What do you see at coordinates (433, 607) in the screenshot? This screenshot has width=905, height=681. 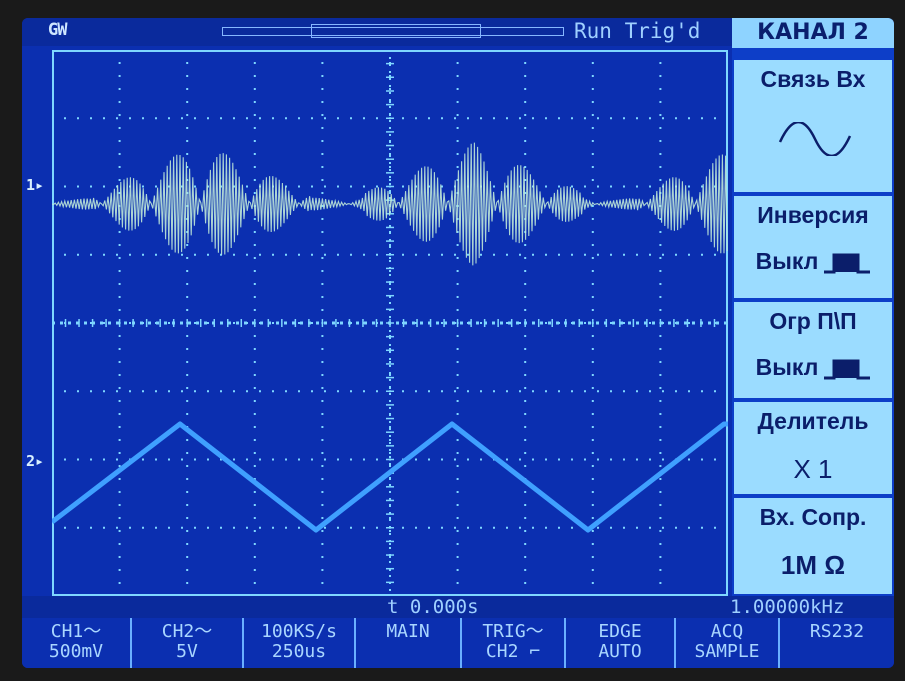 I see `time-offset-readout: t 0.000s` at bounding box center [433, 607].